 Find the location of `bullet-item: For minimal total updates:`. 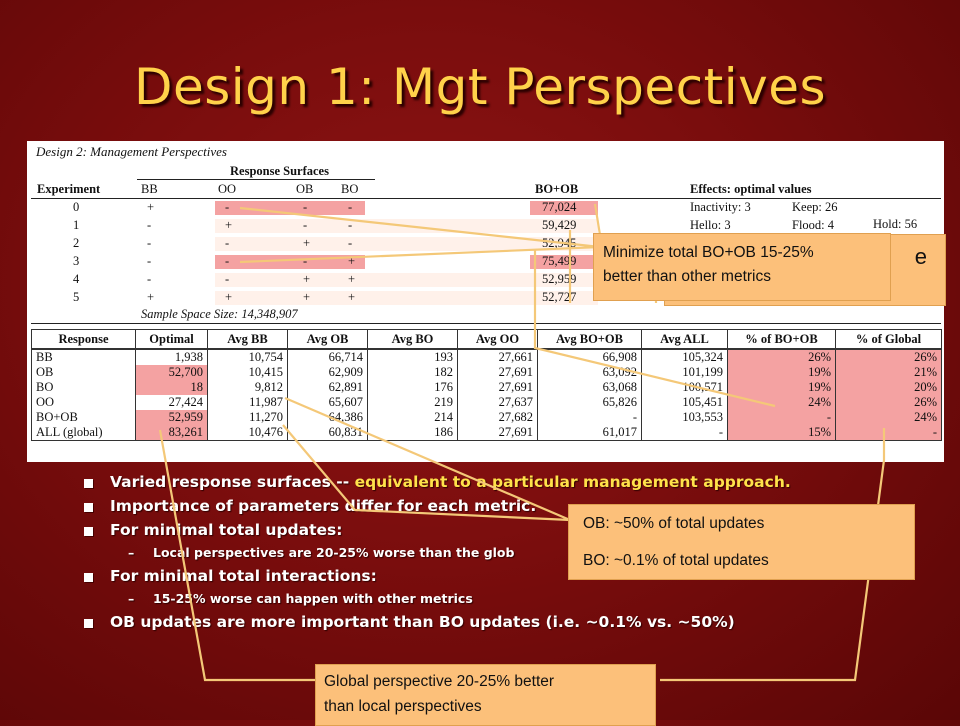

bullet-item: For minimal total updates: is located at coordinates (492, 533).